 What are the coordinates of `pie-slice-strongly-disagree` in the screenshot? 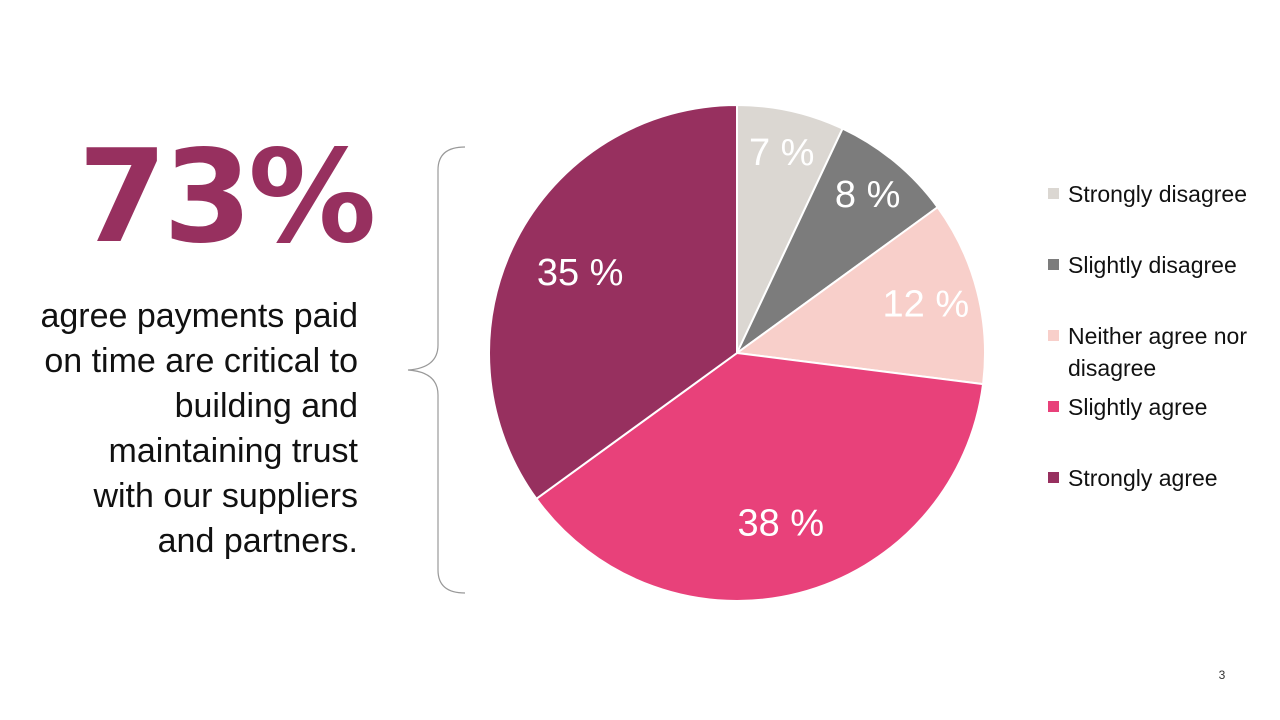 It's located at (790, 228).